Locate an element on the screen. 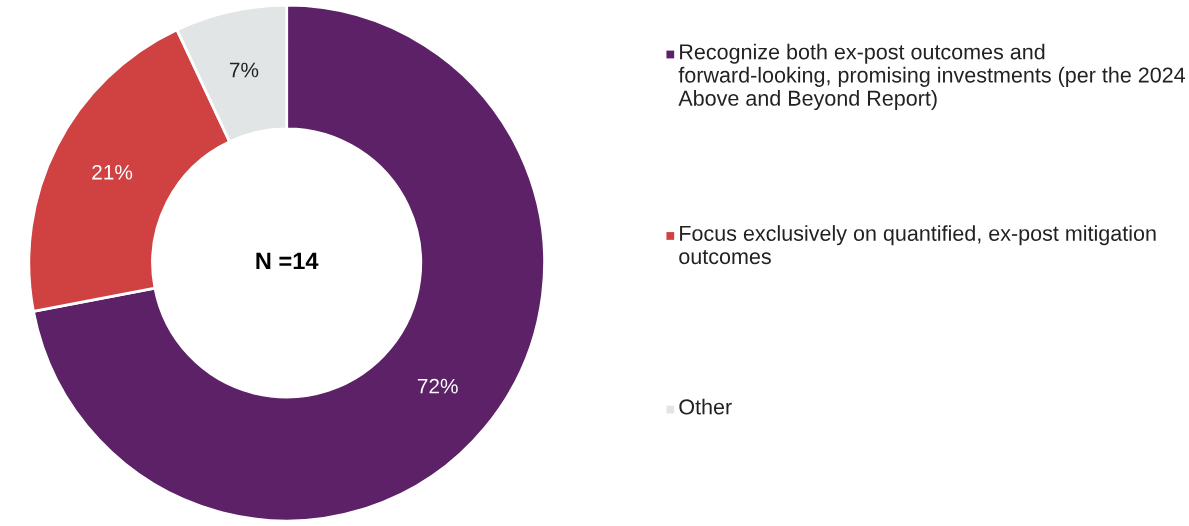 The height and width of the screenshot is (526, 1189). data-label: 7% is located at coordinates (244, 70).